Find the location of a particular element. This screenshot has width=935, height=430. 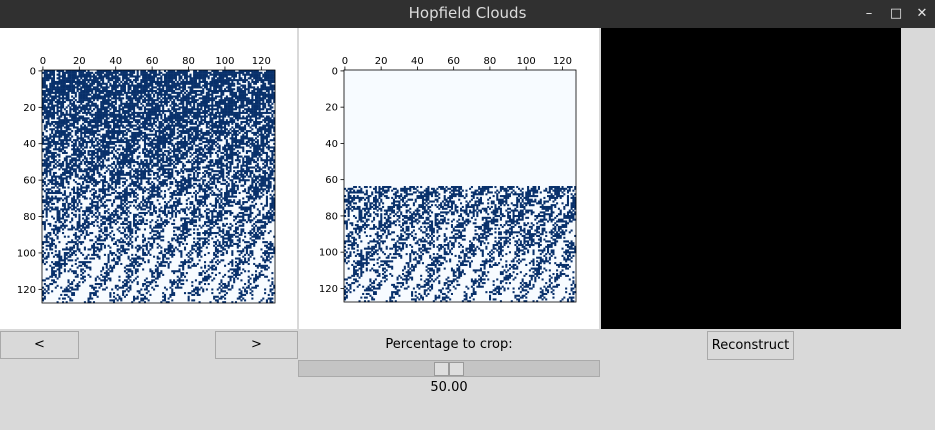

original-y-tick-label: 40 is located at coordinates (29, 144).